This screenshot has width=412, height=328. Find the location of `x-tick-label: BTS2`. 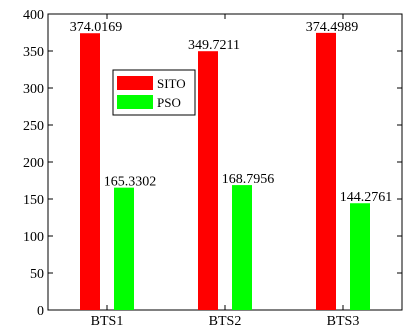

x-tick-label: BTS2 is located at coordinates (225, 321).